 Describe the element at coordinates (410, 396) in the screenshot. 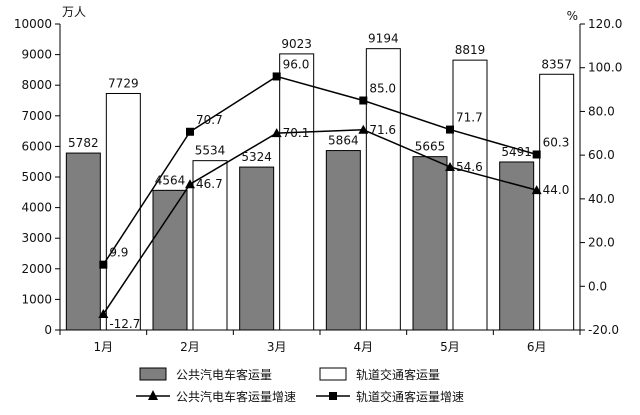

I see `legend-label: 轨道交通客运量增速` at that location.